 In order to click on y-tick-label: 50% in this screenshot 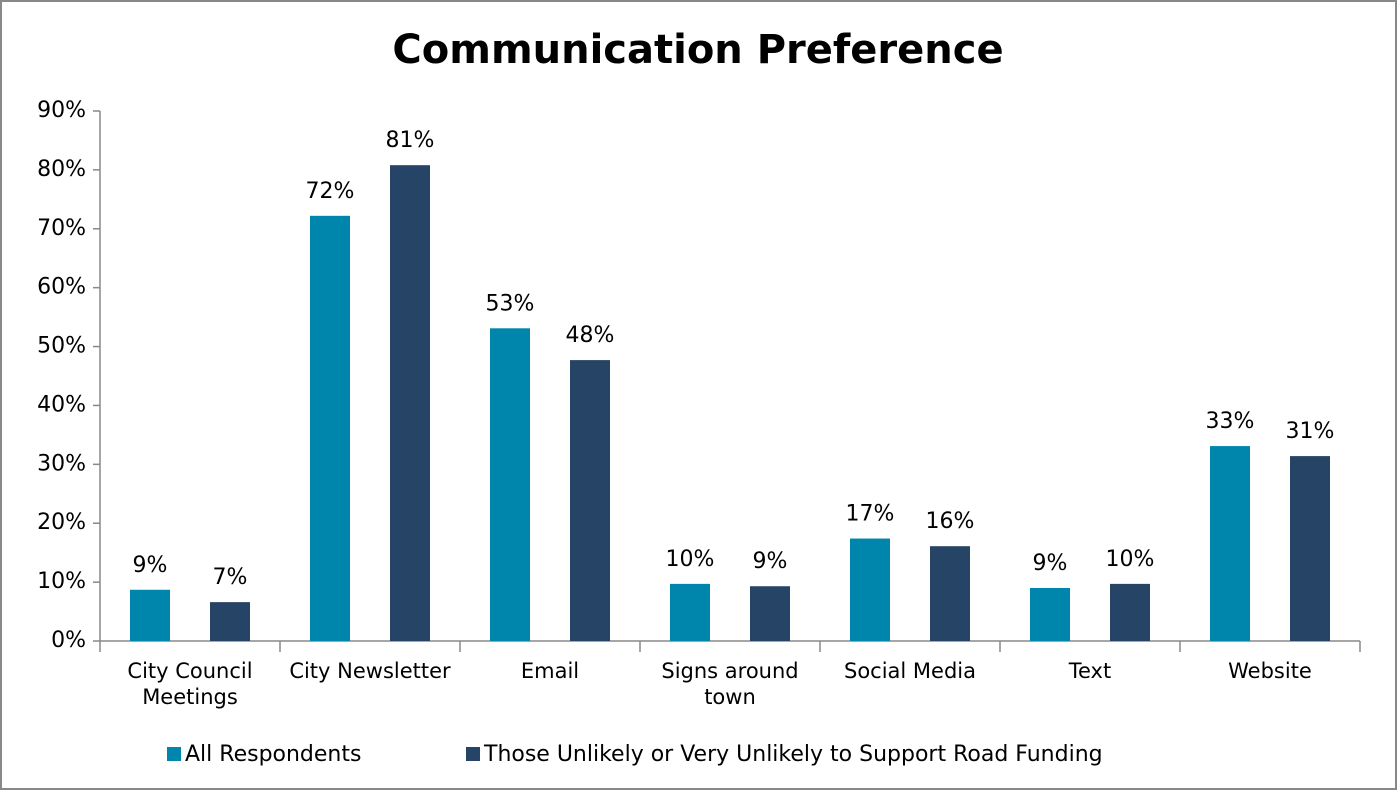, I will do `click(61, 346)`.